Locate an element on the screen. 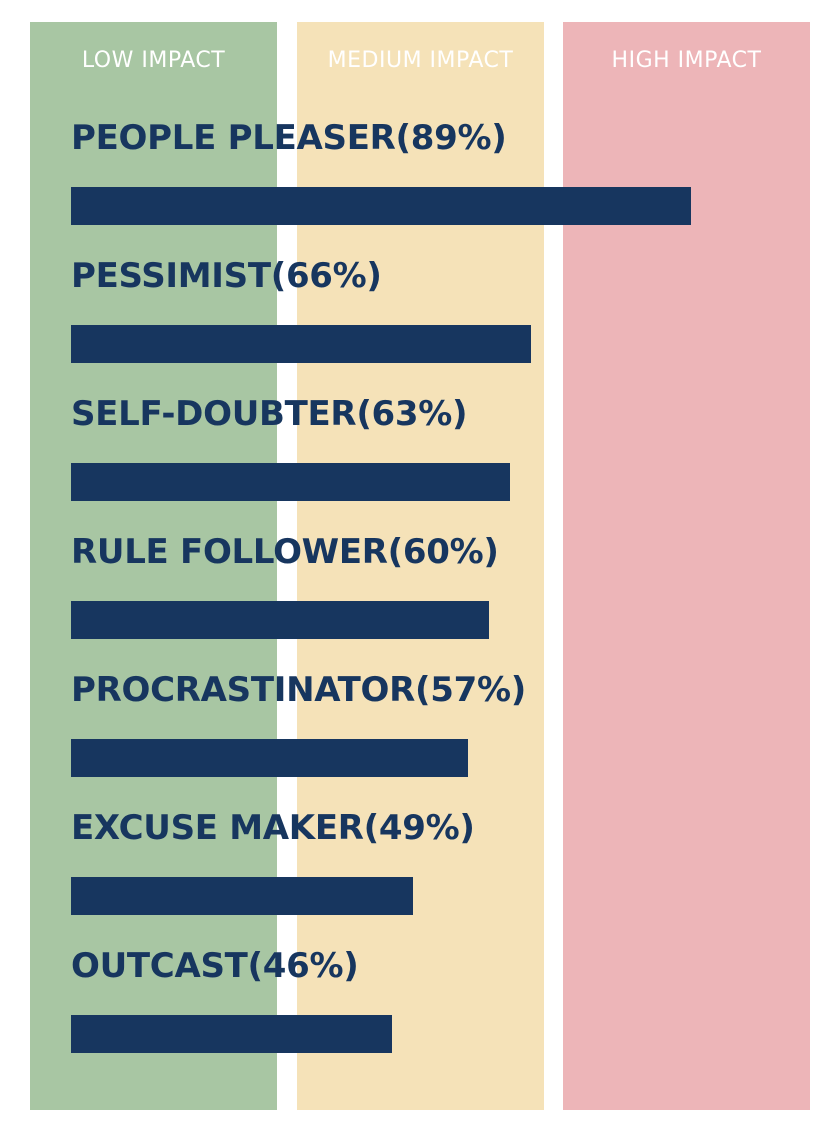 The width and height of the screenshot is (840, 1130). bar-self-doubter is located at coordinates (290, 482).